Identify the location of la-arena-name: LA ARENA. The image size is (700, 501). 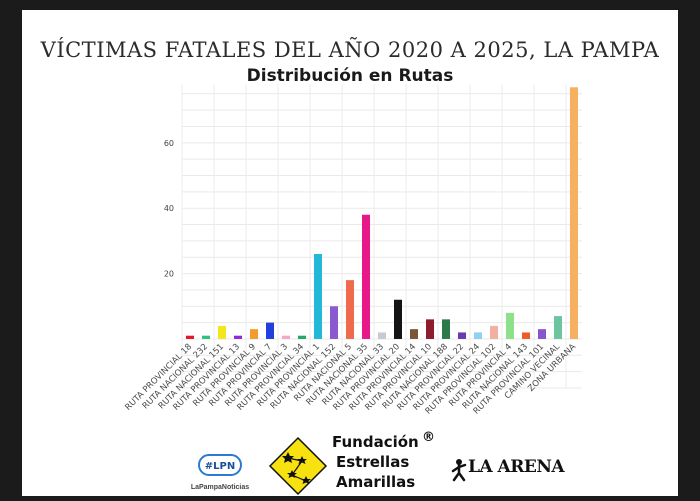
(516, 467).